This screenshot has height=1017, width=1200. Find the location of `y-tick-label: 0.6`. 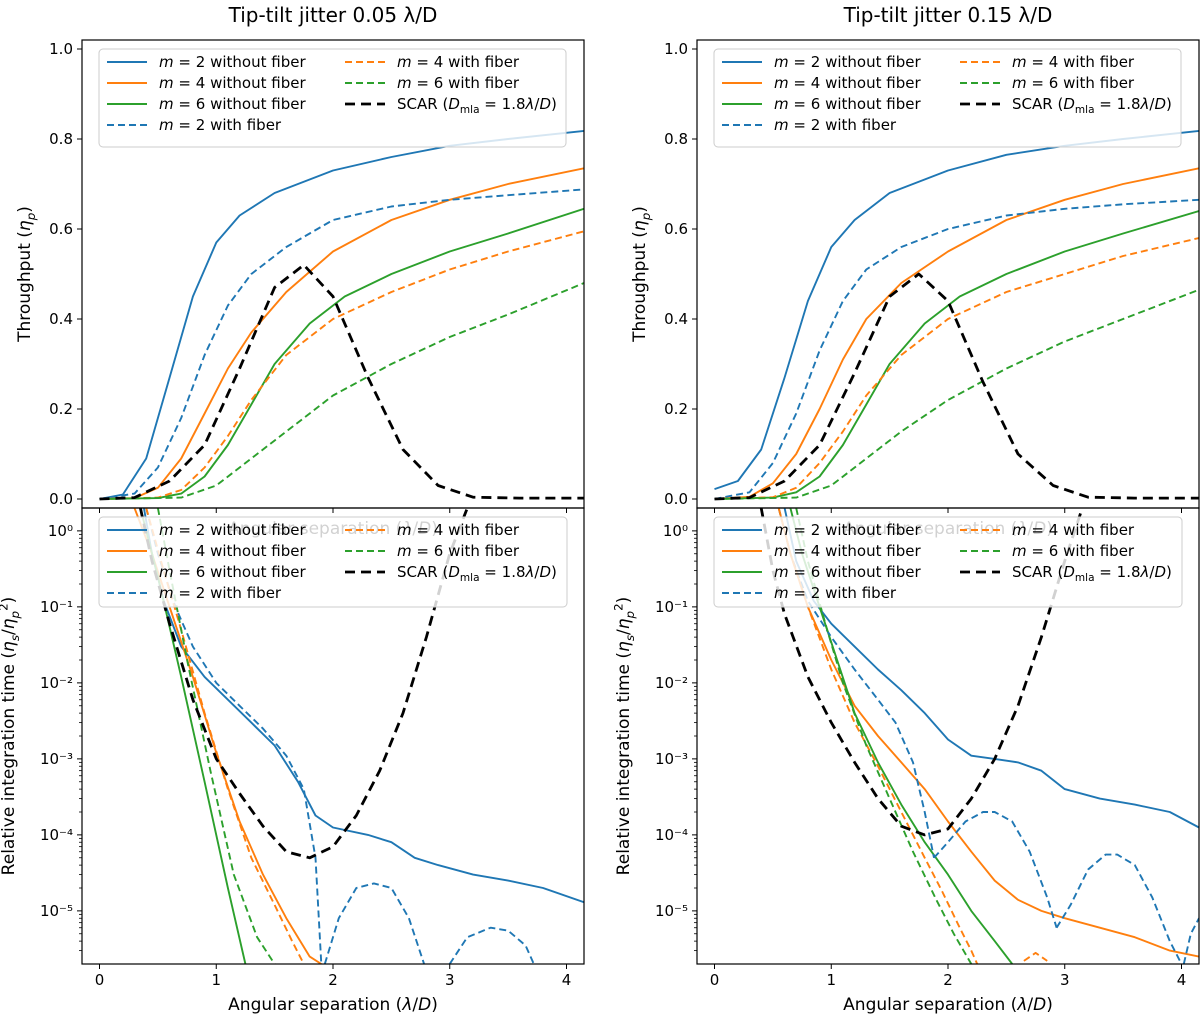

y-tick-label: 0.6 is located at coordinates (676, 229).